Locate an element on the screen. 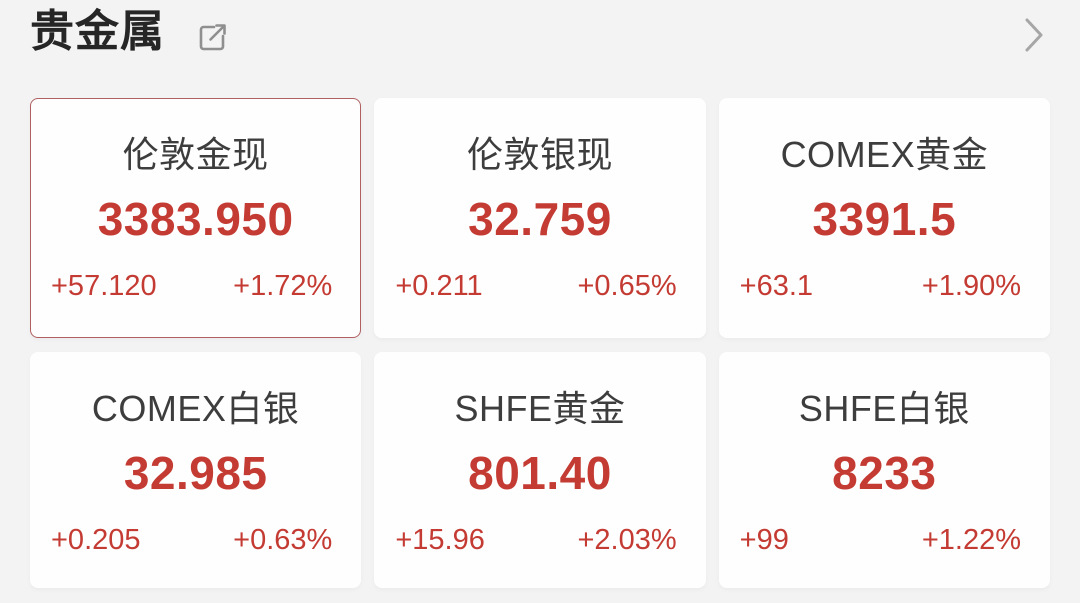 Image resolution: width=1080 pixels, height=603 pixels. chevron-right-icon is located at coordinates (1034, 35).